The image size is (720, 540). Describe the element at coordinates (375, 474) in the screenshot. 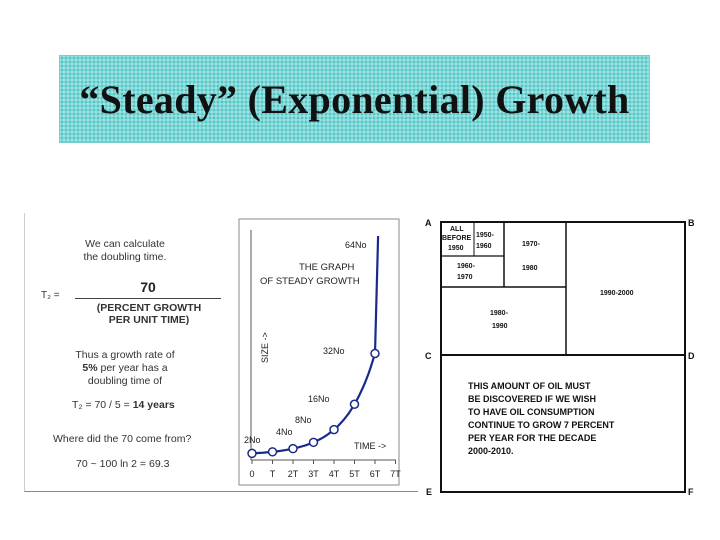

I see `x-tick-label: 6T` at that location.